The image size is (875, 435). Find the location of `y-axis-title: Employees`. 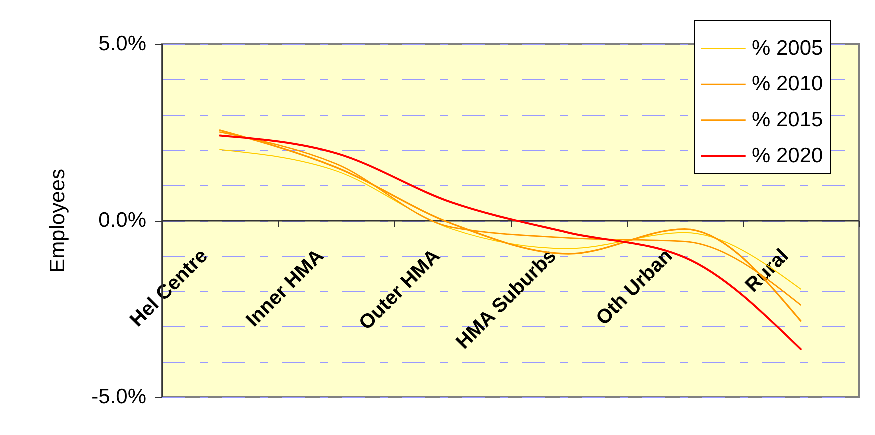

y-axis-title: Employees is located at coordinates (58, 221).